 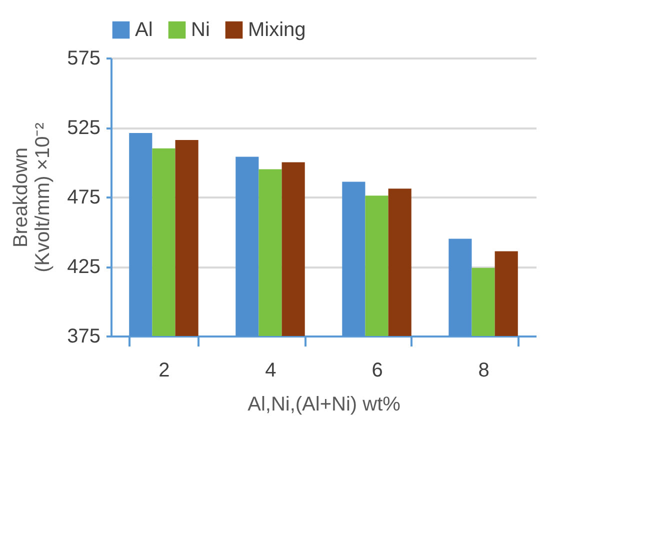 What do you see at coordinates (324, 405) in the screenshot?
I see `x-axis-title: Al,Ni,(Al+Ni) wt%` at bounding box center [324, 405].